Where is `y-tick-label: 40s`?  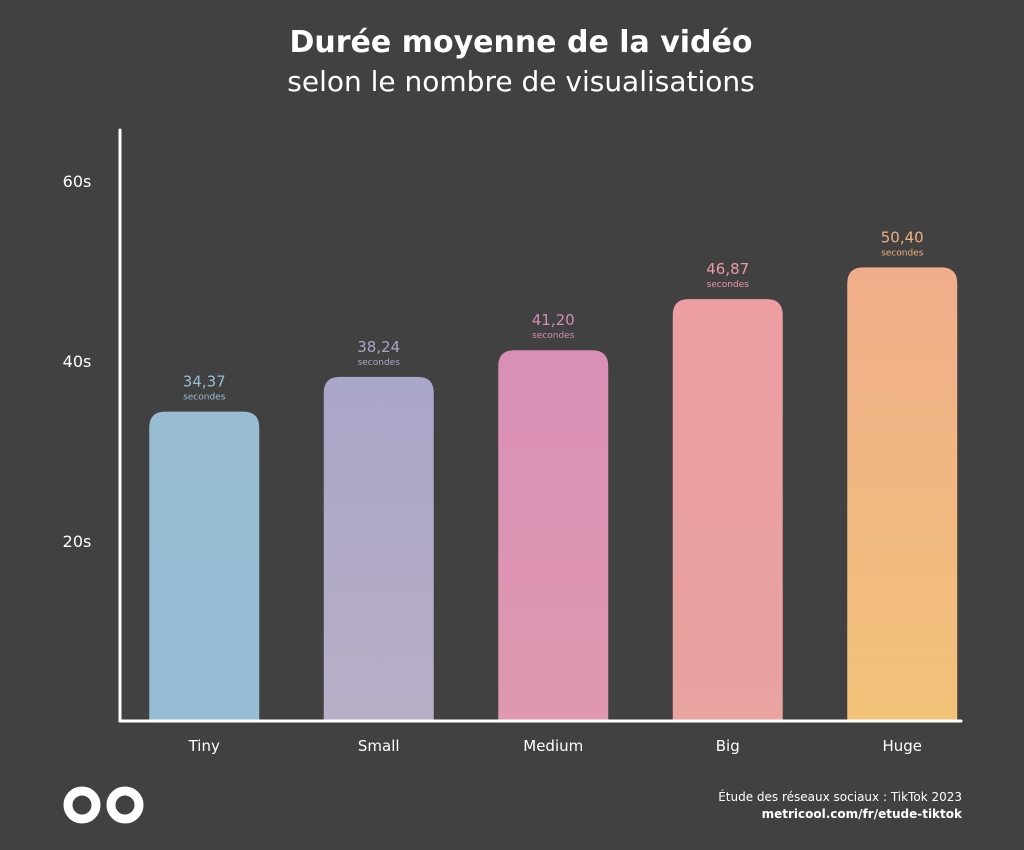
y-tick-label: 40s is located at coordinates (77, 361).